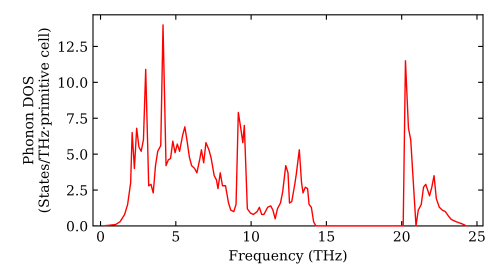  I want to click on y-tick-label: 10.0, so click(73, 82).